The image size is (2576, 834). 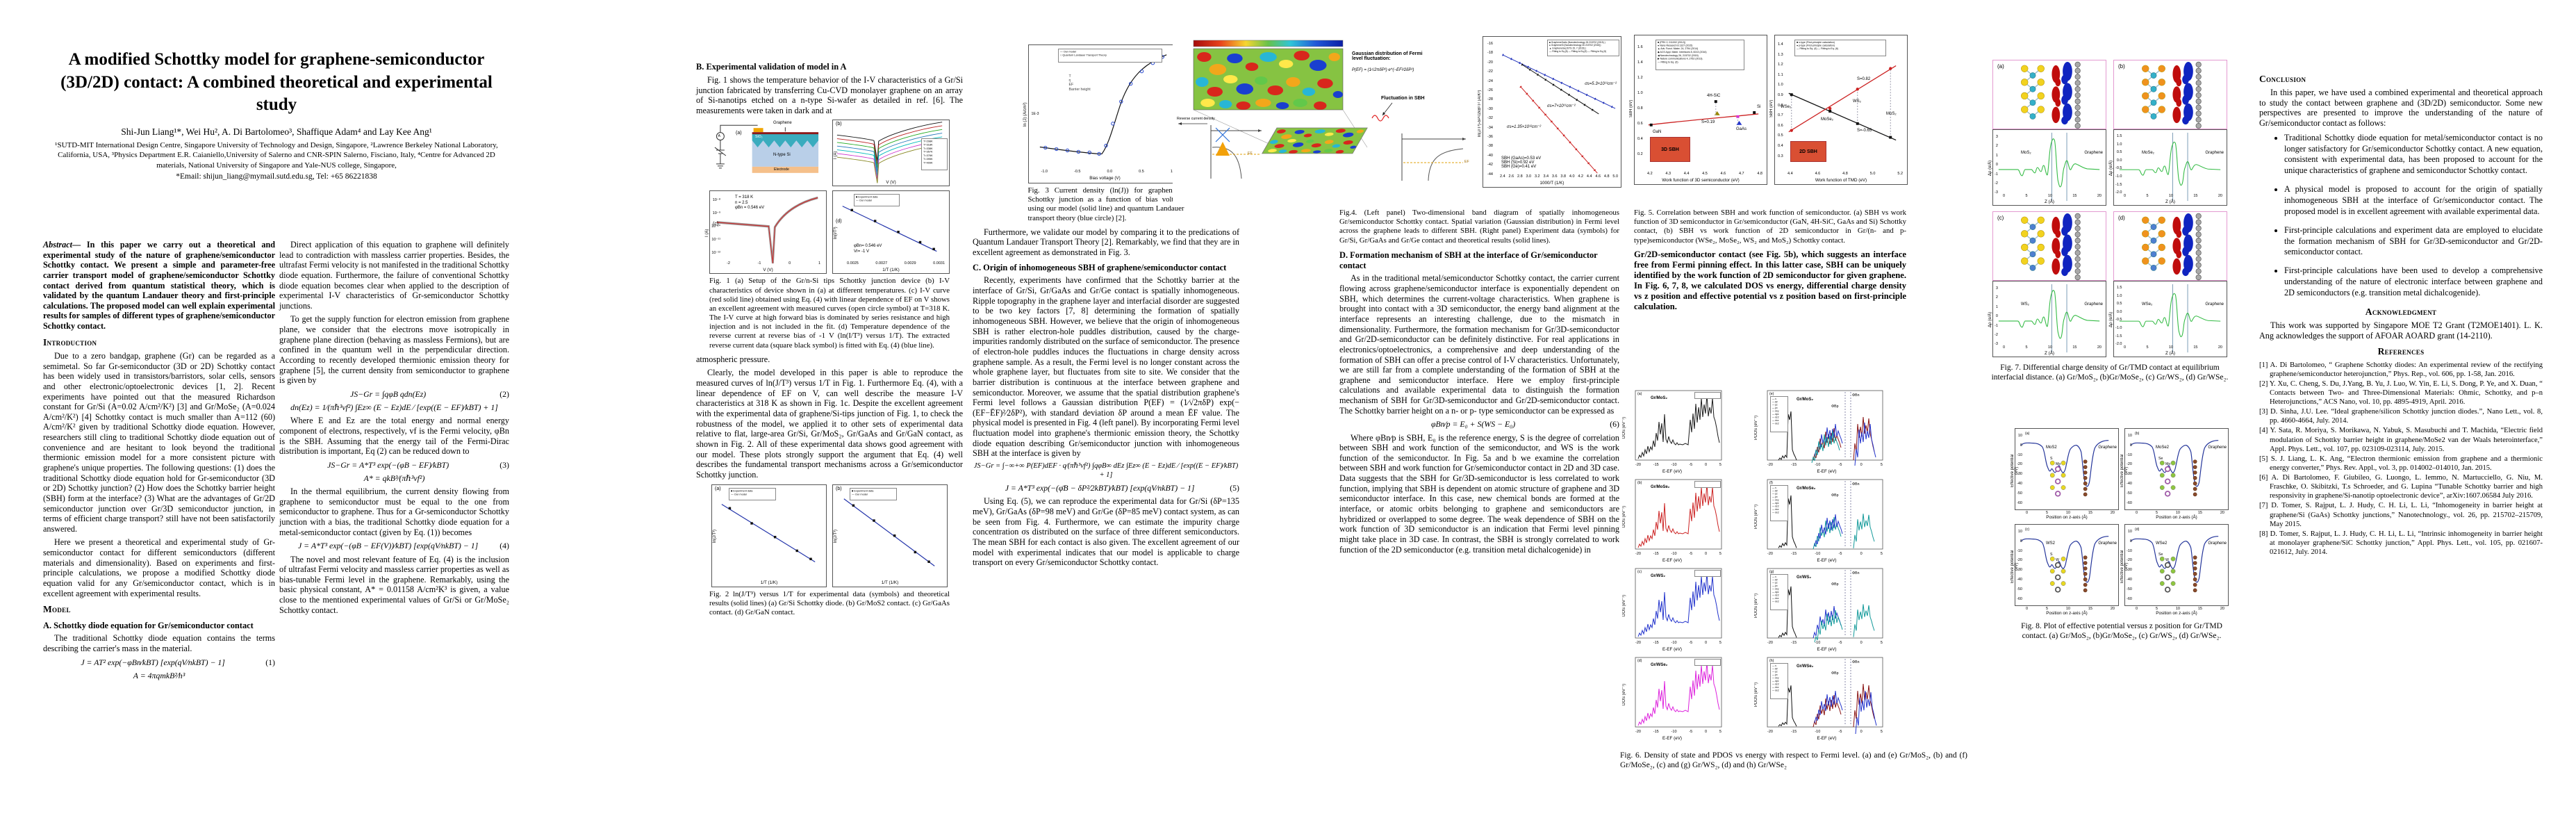 I want to click on abstract-label: Abstract—, so click(x=62, y=245).